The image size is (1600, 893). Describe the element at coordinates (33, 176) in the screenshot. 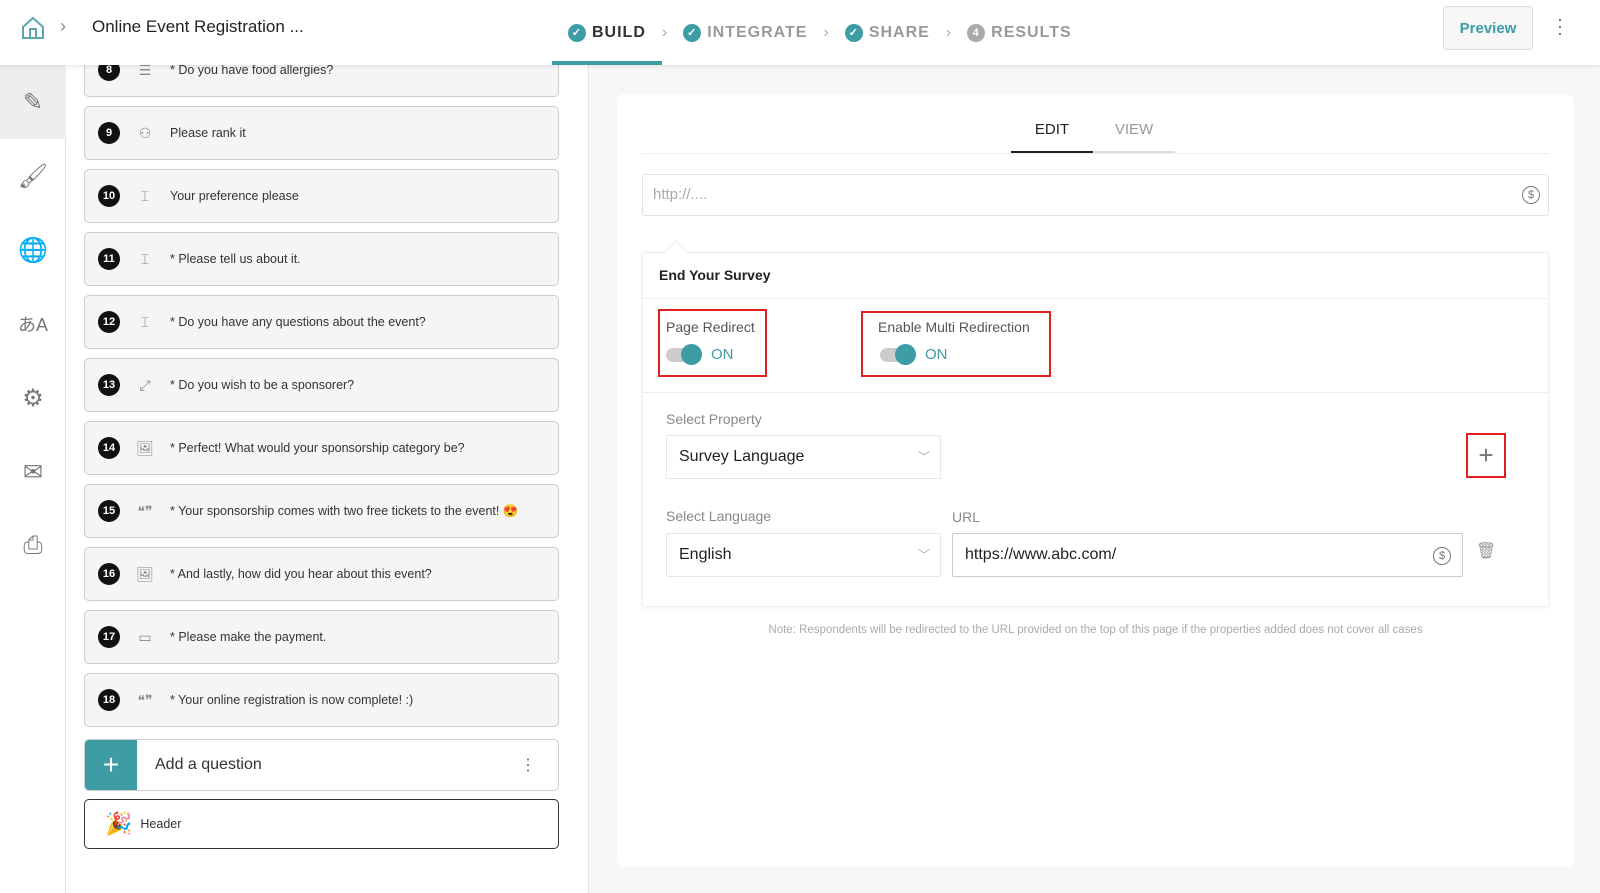

I see `paint-brush-icon: 🖌` at that location.